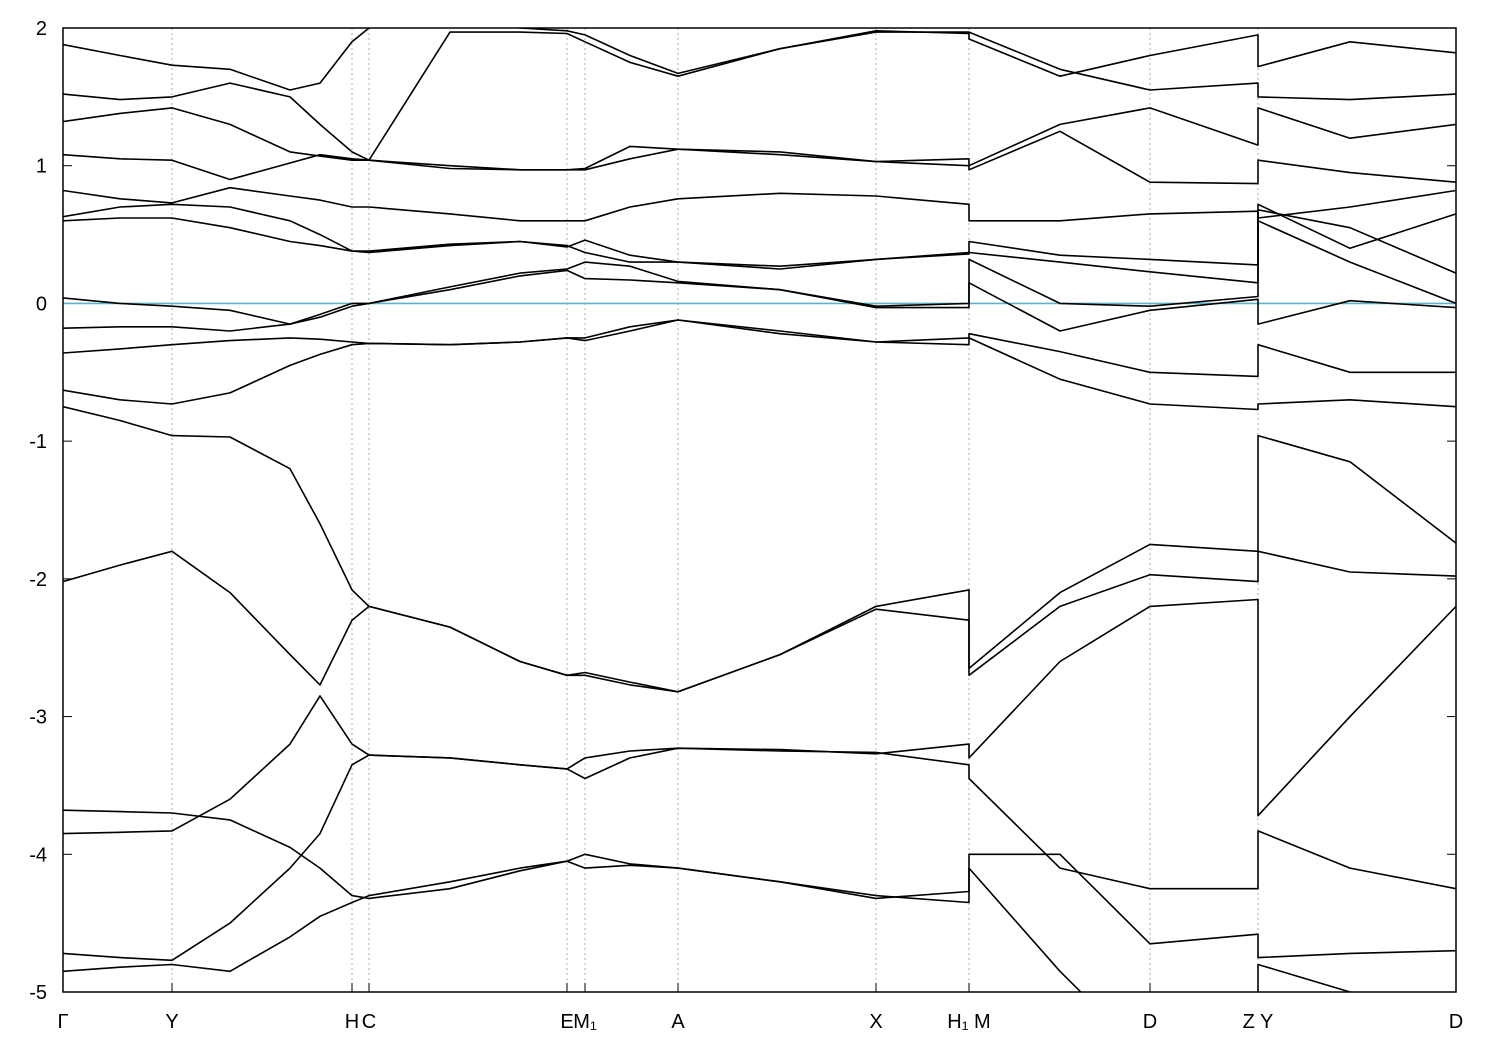 The image size is (1500, 1050). I want to click on y-tick-label: 1, so click(41, 167).